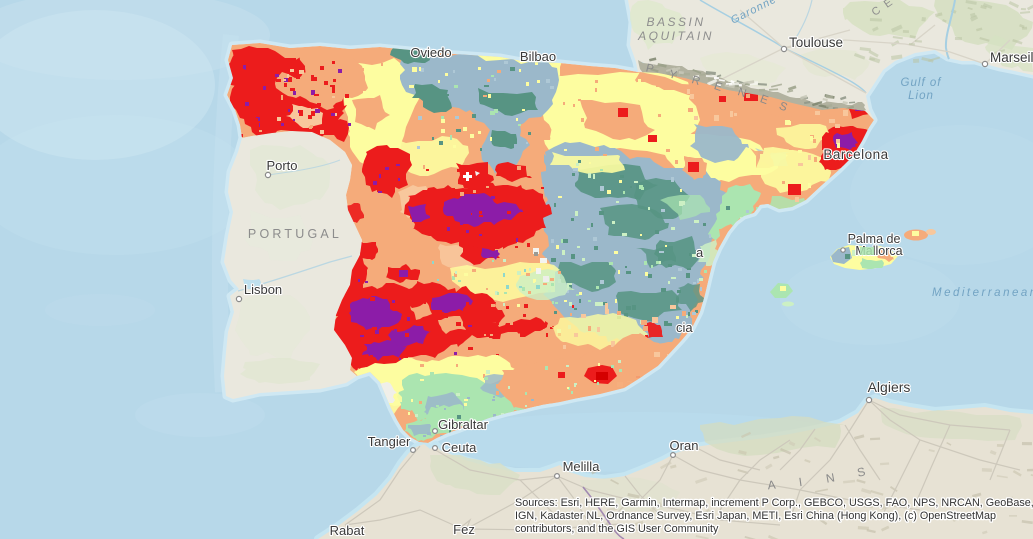  I want to click on svg-text: Porto, so click(281, 165).